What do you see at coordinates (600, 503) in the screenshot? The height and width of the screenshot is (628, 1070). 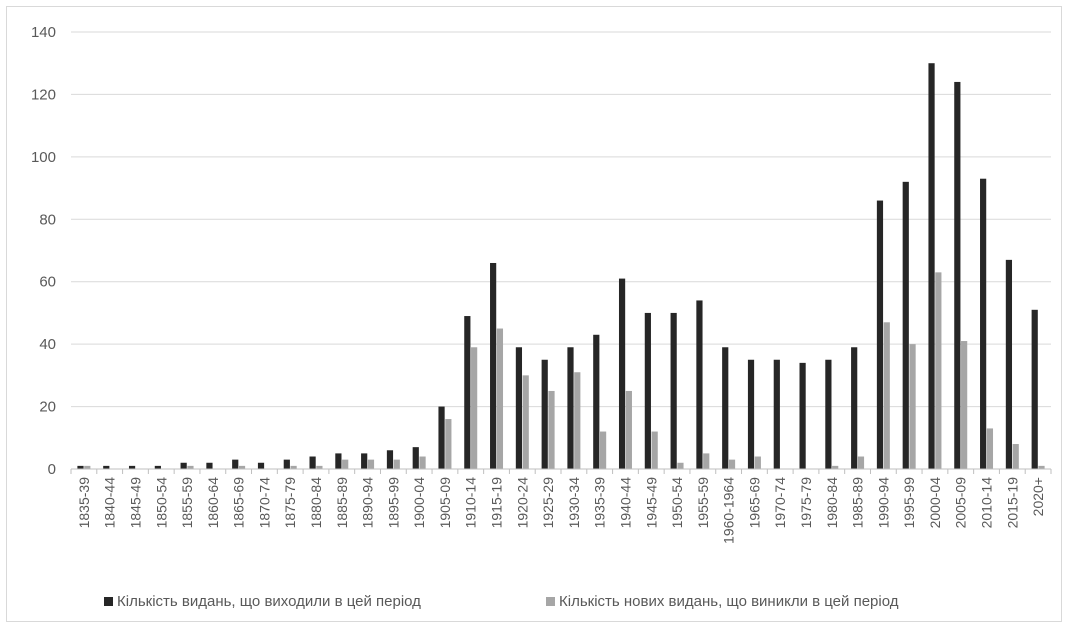 I see `x-tick-label: 1935-39` at bounding box center [600, 503].